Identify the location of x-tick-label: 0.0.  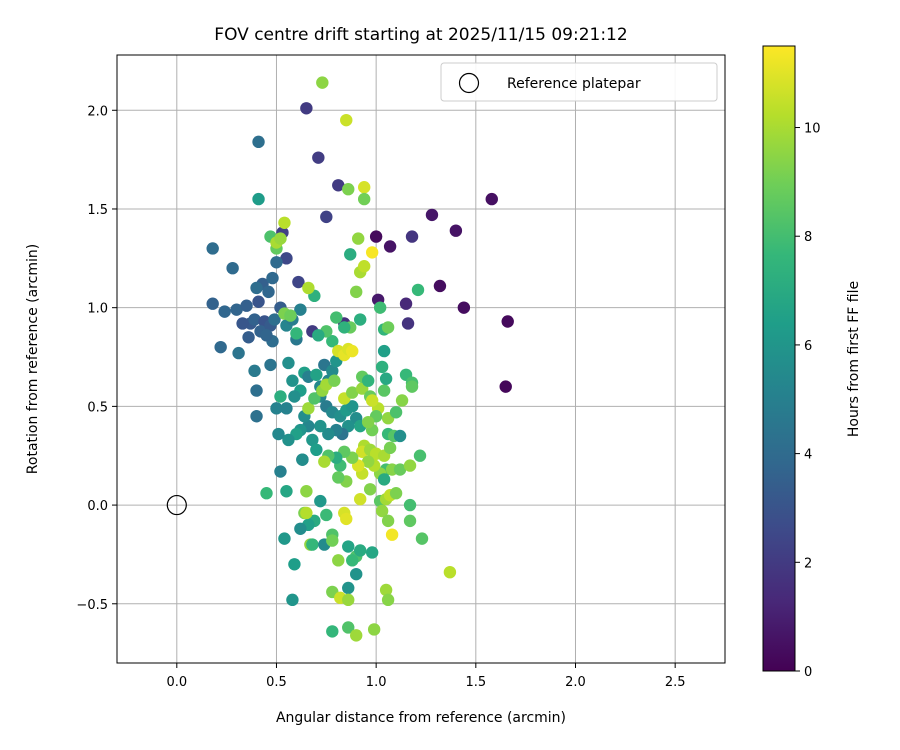
(176, 682).